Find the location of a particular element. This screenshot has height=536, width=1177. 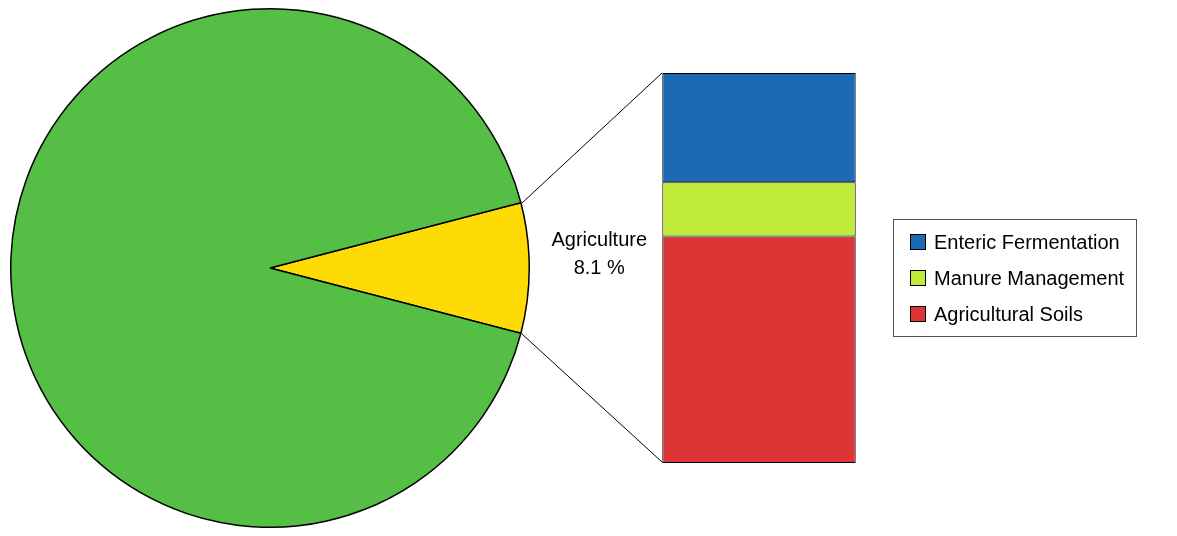

text: Agricultural Soils is located at coordinates (1008, 314).